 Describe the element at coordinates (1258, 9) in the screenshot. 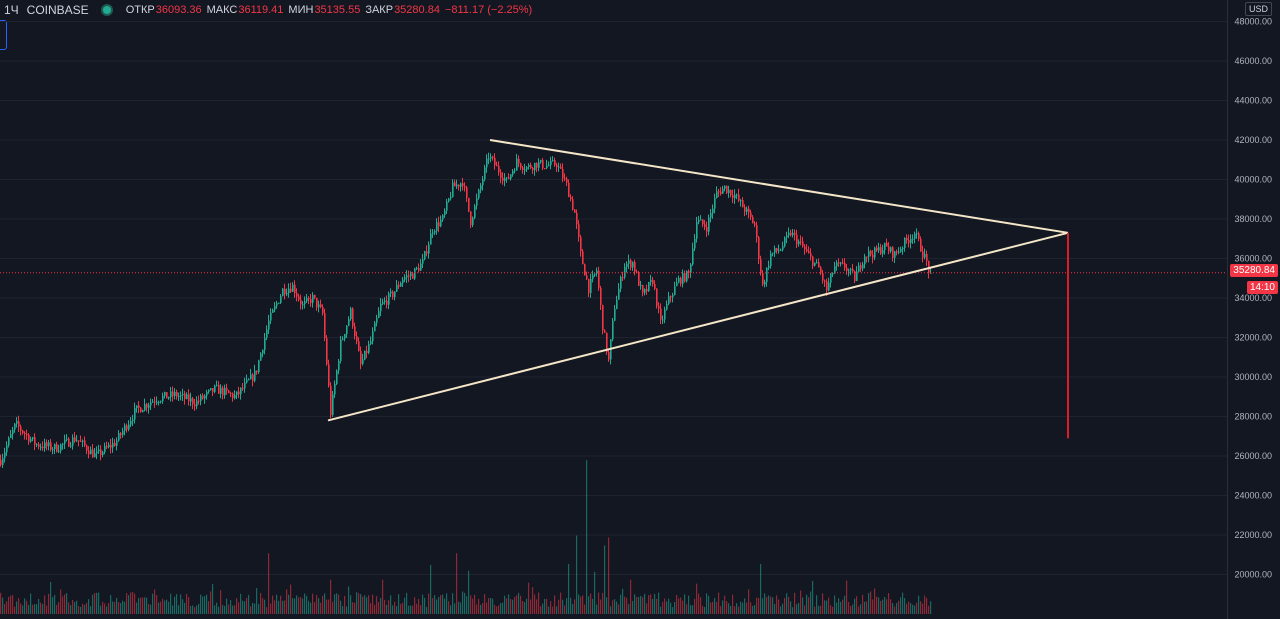

I see `currency-badge: USD` at that location.